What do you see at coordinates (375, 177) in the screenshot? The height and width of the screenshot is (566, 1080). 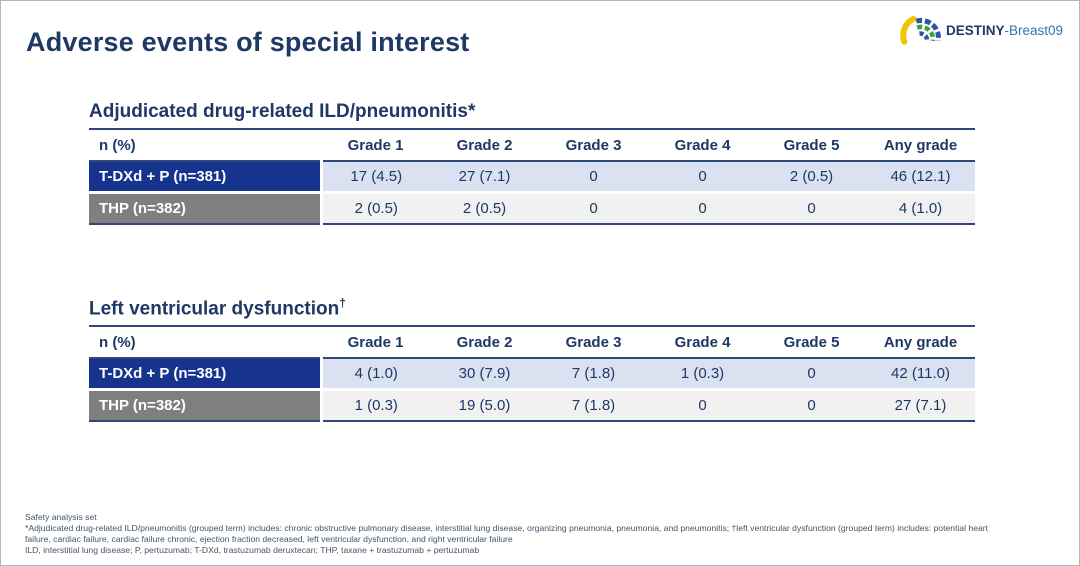 I see `cell-value: 17 (4.5)` at bounding box center [375, 177].